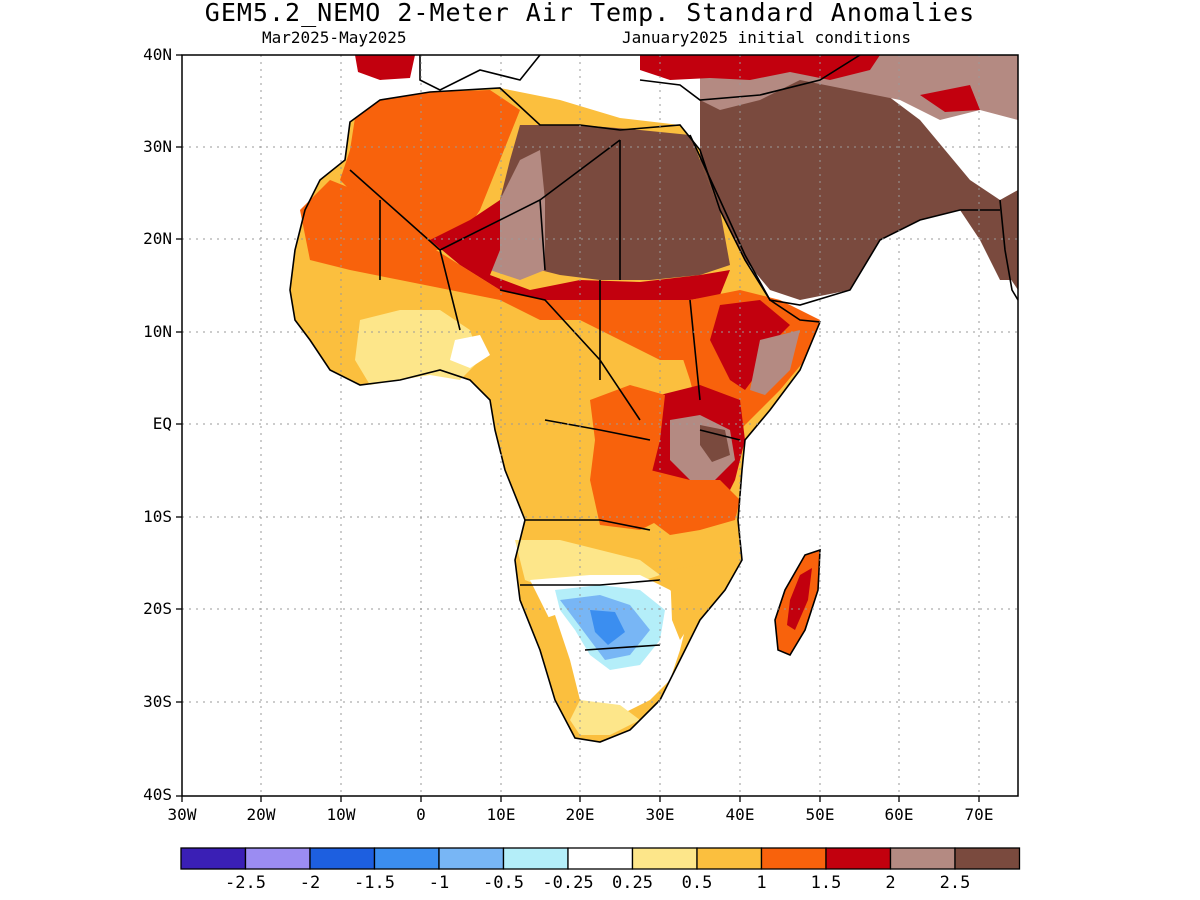 This screenshot has width=1200, height=900. I want to click on subtitle-init: January2025 initial conditions, so click(766, 37).